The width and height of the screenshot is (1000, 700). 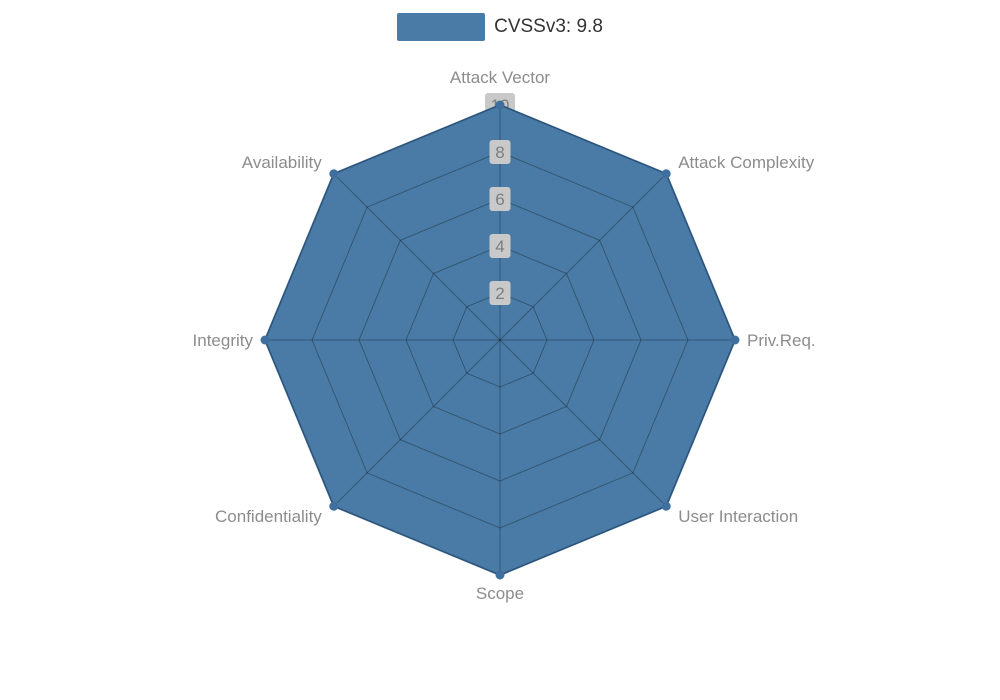 I want to click on axis-label-priv-req: Priv.Req., so click(x=781, y=340).